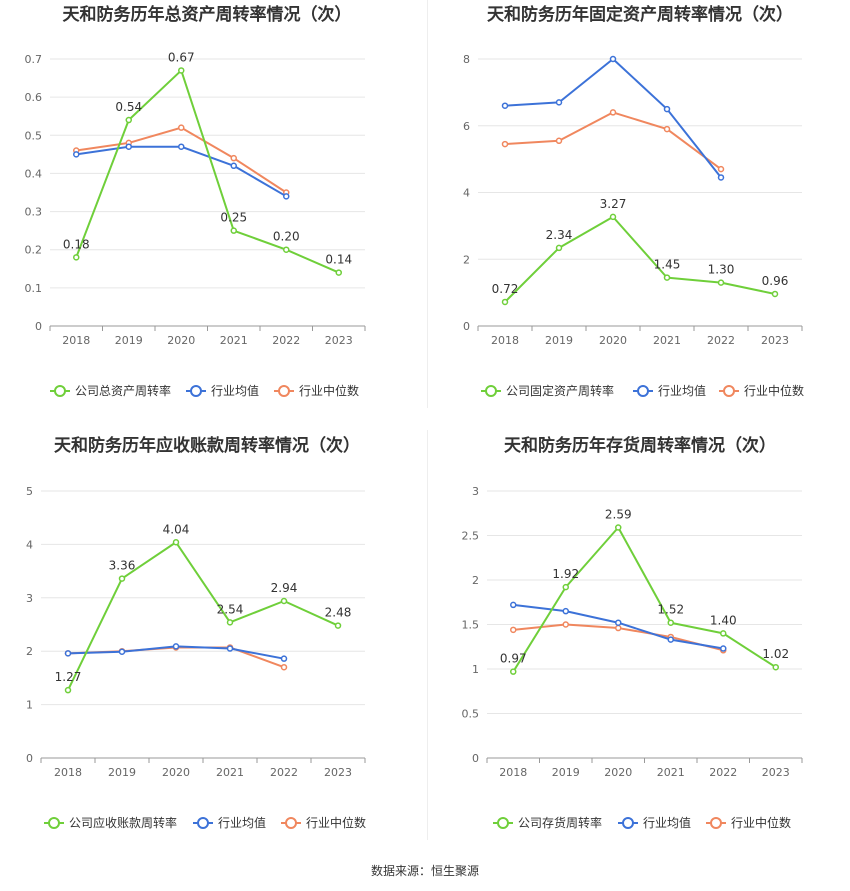 The width and height of the screenshot is (850, 891). I want to click on chart-title: 天和防务历年应收账款周转率情况（次）, so click(207, 445).